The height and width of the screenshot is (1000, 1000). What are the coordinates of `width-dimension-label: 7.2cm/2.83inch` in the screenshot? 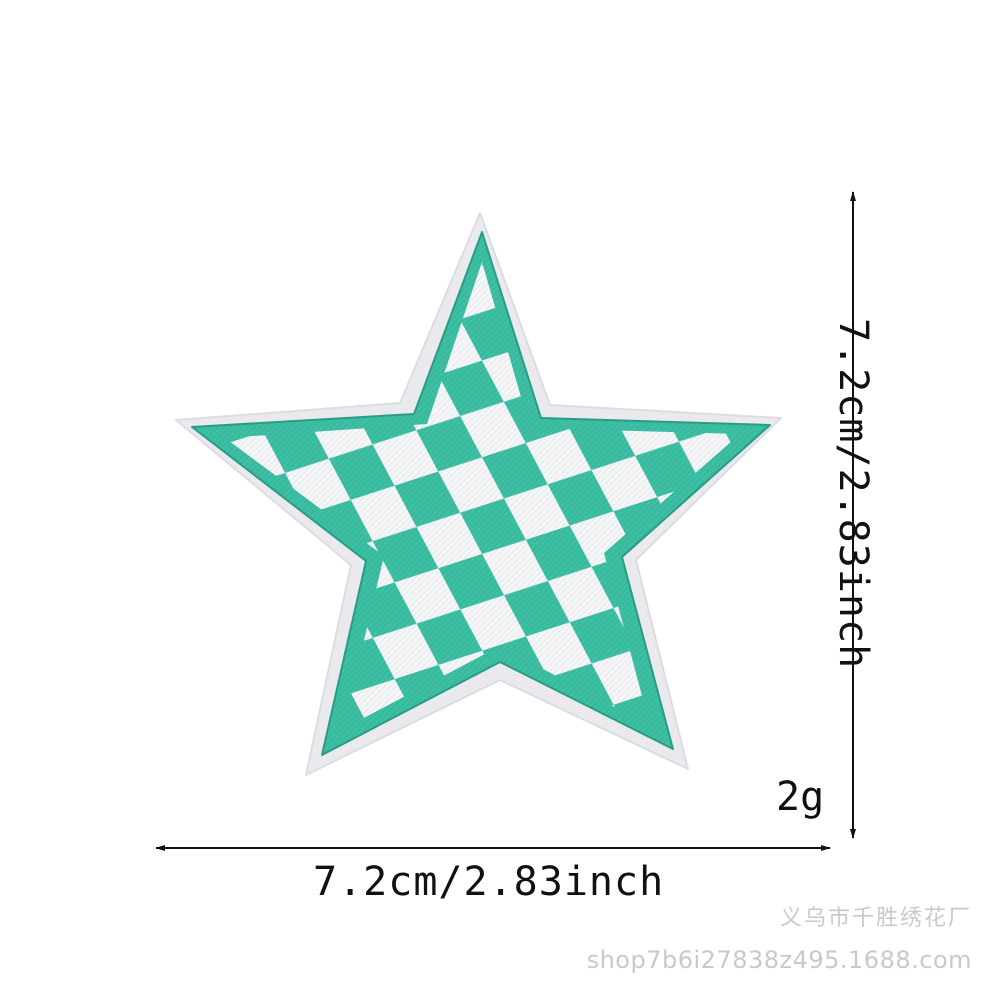 It's located at (489, 882).